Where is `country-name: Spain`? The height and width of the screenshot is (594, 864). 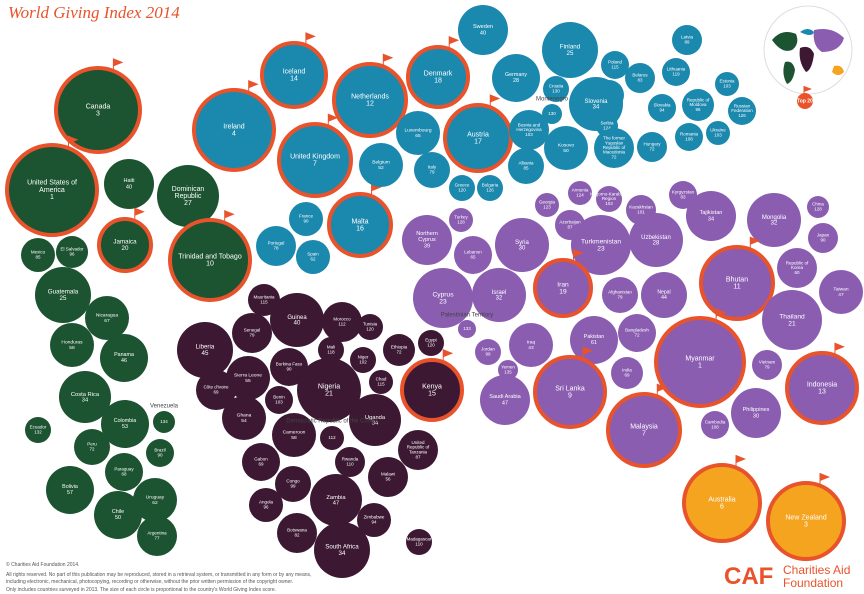 country-name: Spain is located at coordinates (313, 254).